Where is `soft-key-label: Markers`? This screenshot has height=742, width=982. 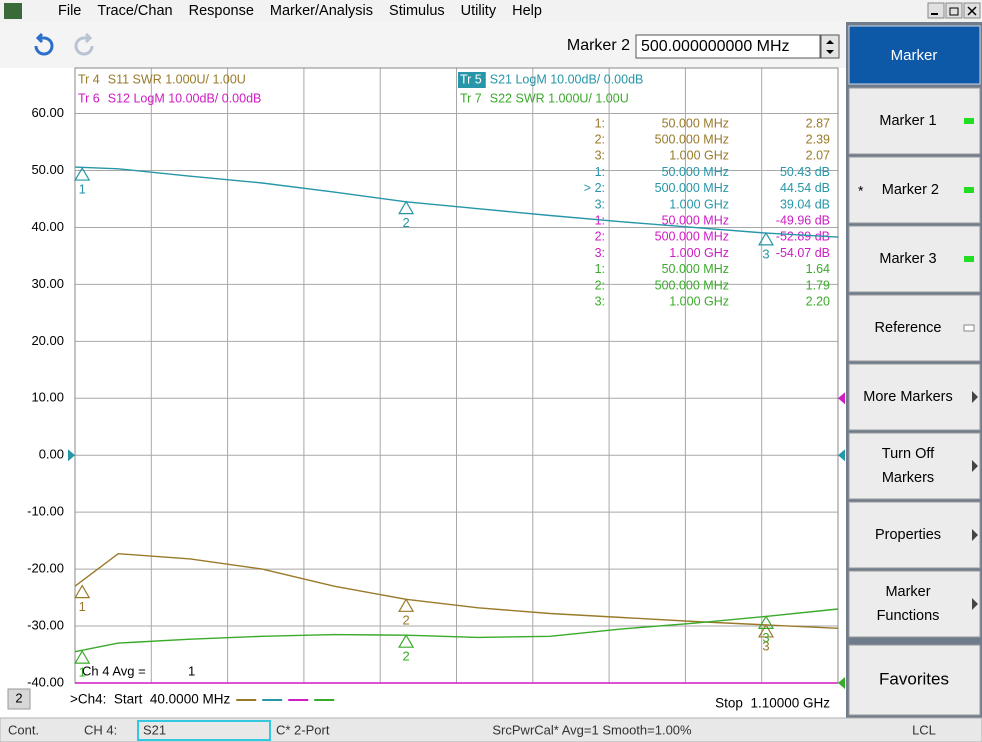 soft-key-label: Markers is located at coordinates (908, 478).